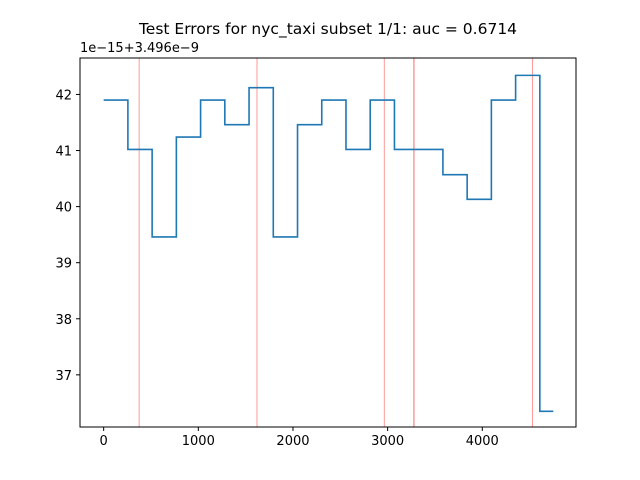 The width and height of the screenshot is (640, 480). I want to click on x-tick-label-1: 1000, so click(198, 441).